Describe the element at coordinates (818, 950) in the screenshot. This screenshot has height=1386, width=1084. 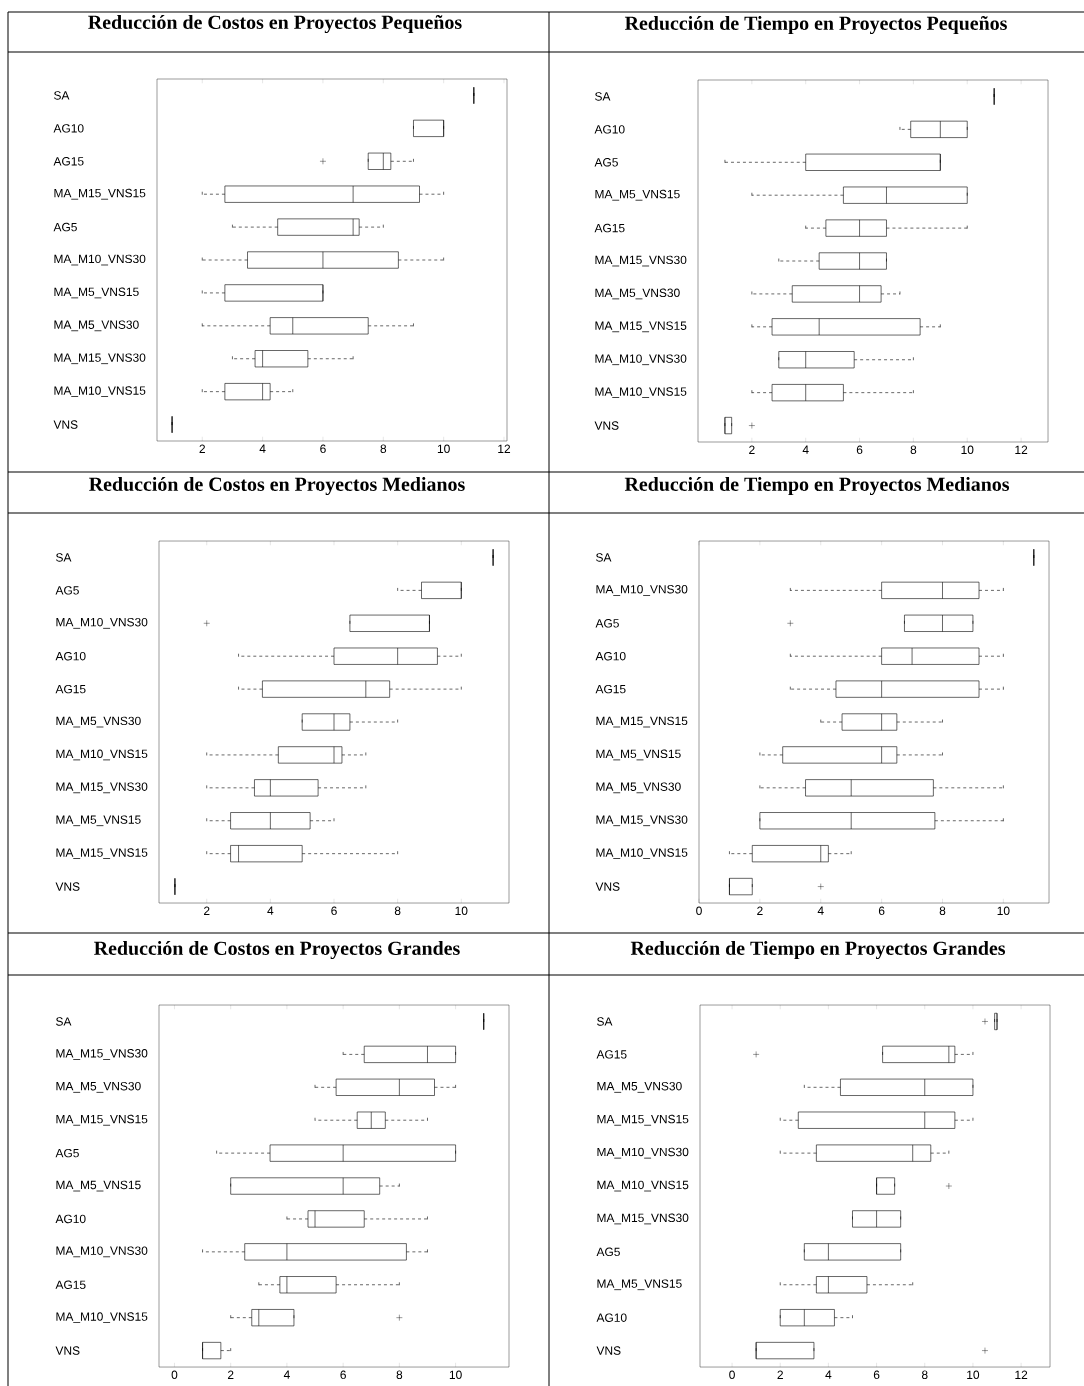
I see `chart-title: Reducción de Tiempo en Proyectos Grandes` at that location.